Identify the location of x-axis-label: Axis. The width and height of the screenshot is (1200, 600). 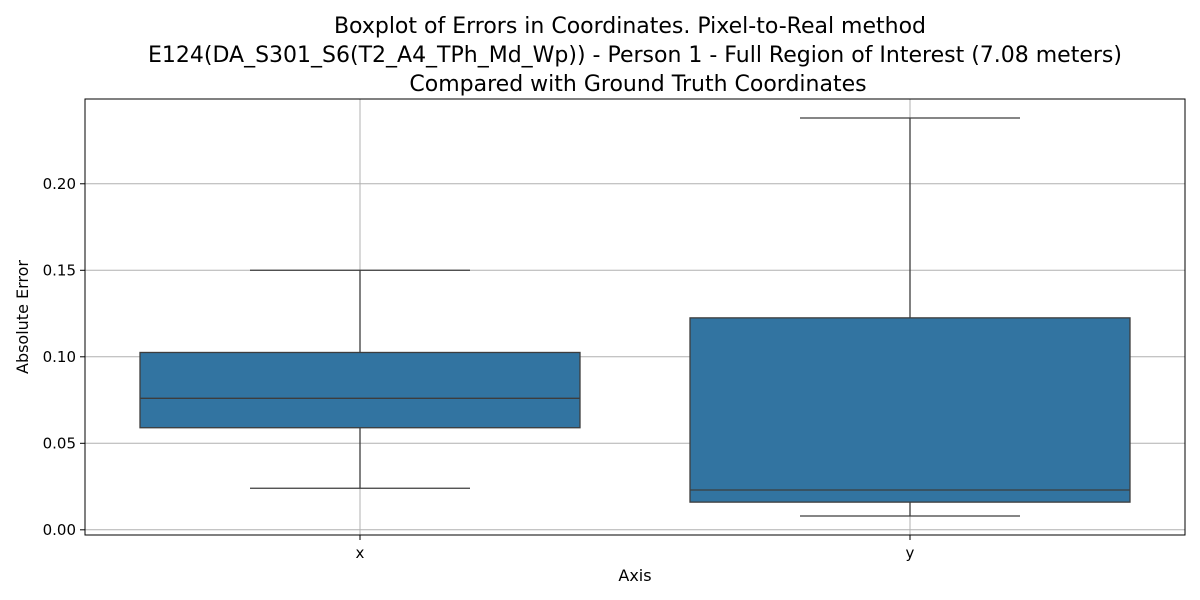
(634, 575).